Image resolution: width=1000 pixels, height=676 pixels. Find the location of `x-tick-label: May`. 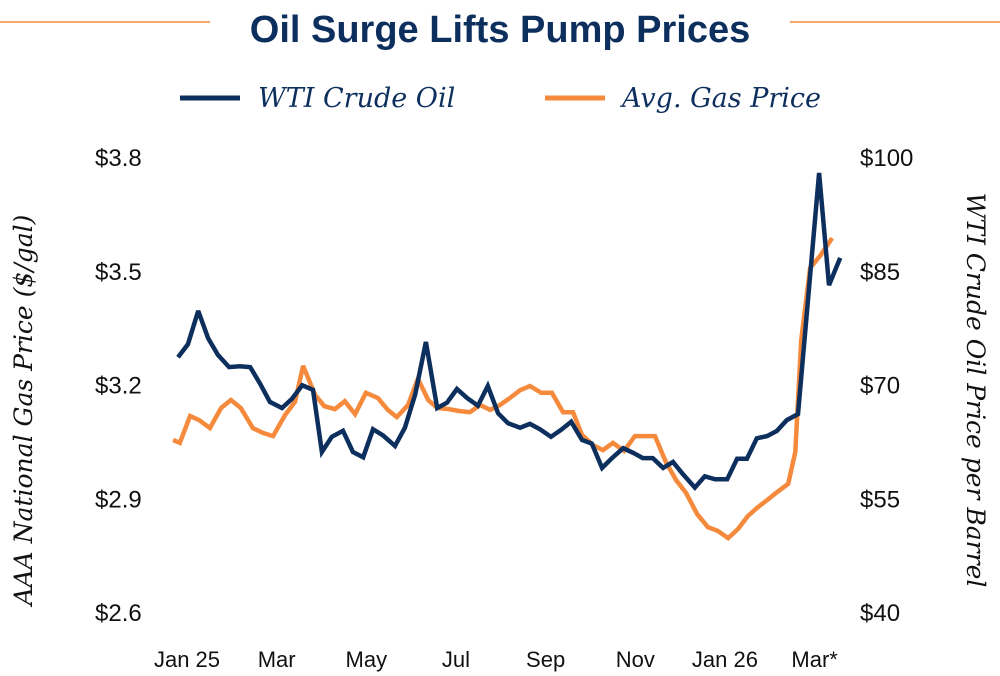

x-tick-label: May is located at coordinates (367, 659).